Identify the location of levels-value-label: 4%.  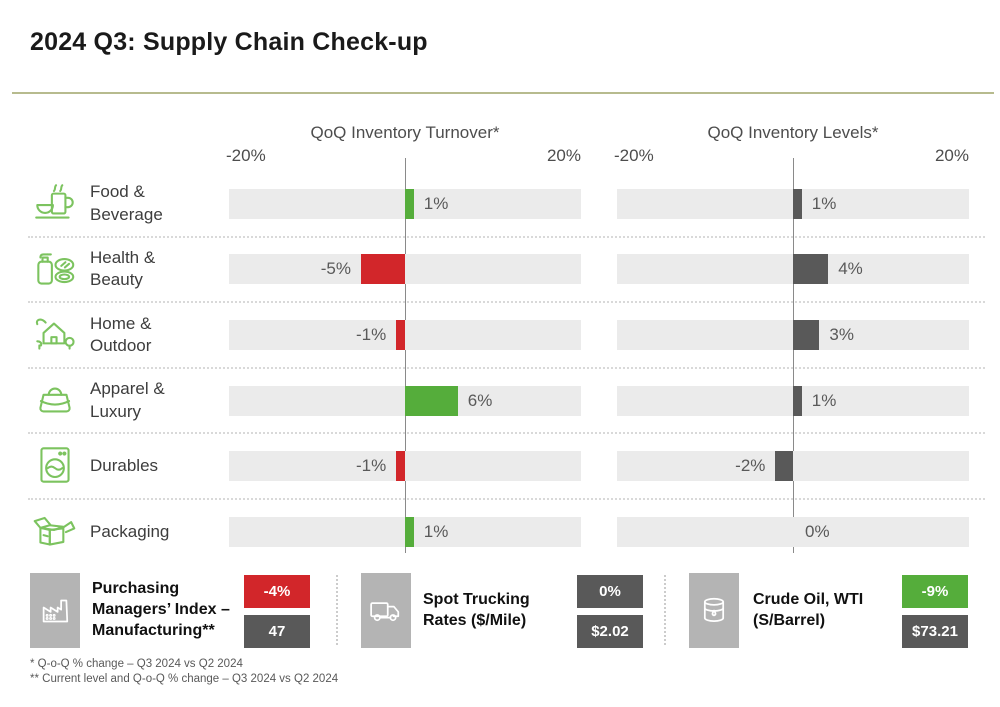
(850, 269).